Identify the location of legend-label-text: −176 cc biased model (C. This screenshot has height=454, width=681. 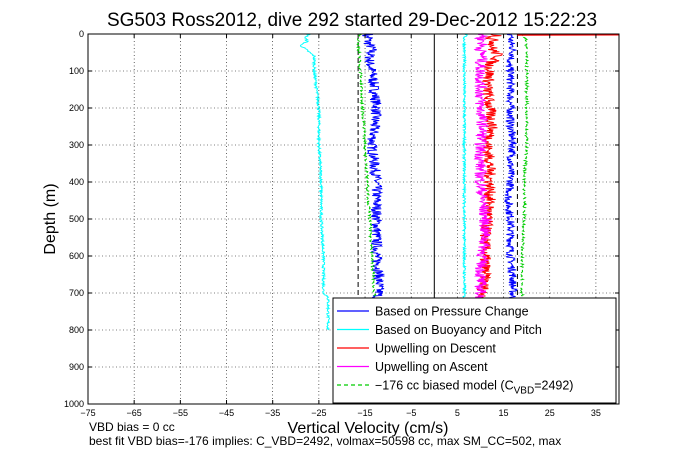
(444, 386).